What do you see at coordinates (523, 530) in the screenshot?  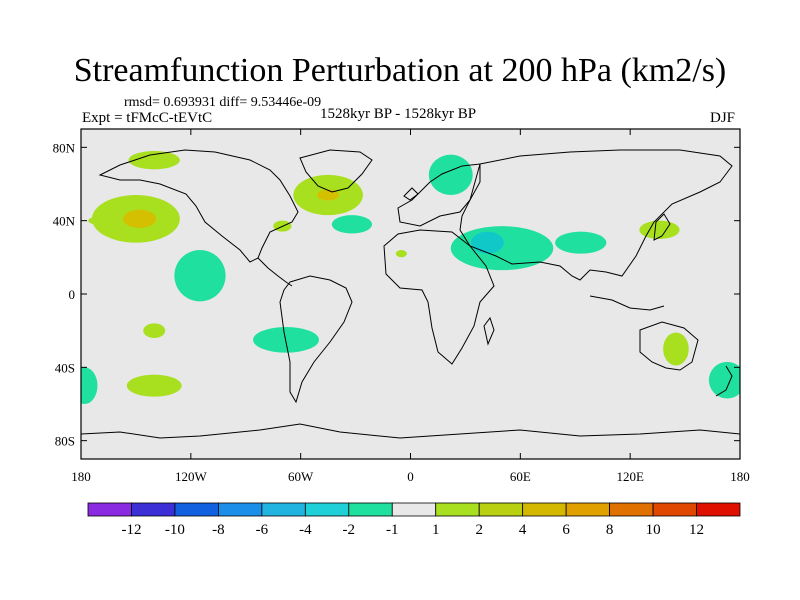 I see `colorbar-label-9: 4` at bounding box center [523, 530].